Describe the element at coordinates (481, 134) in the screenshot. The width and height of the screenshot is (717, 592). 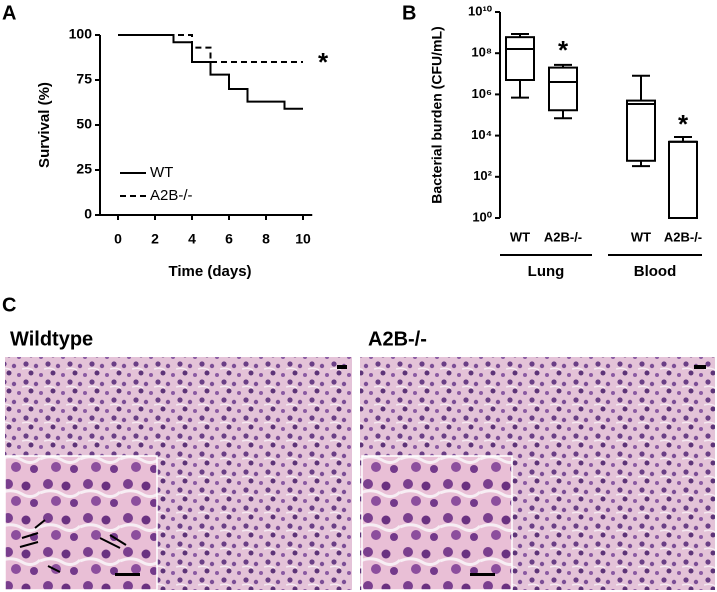
I see `y-tick-label: 10⁴` at that location.